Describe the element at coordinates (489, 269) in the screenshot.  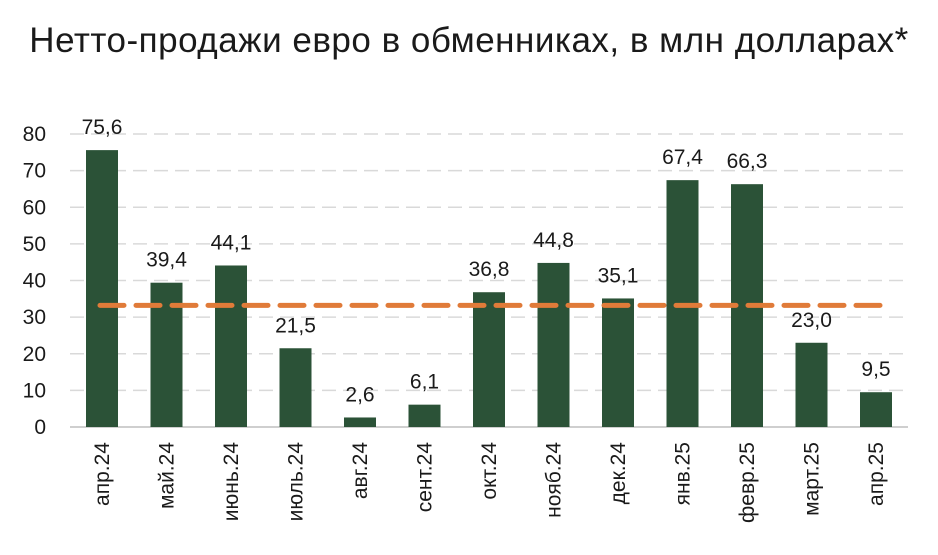
I see `data-label: 36,8` at that location.